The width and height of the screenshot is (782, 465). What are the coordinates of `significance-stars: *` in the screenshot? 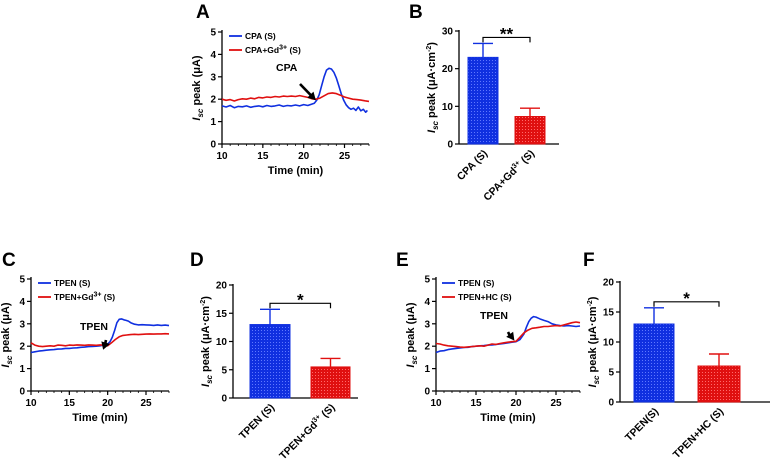 It's located at (300, 299).